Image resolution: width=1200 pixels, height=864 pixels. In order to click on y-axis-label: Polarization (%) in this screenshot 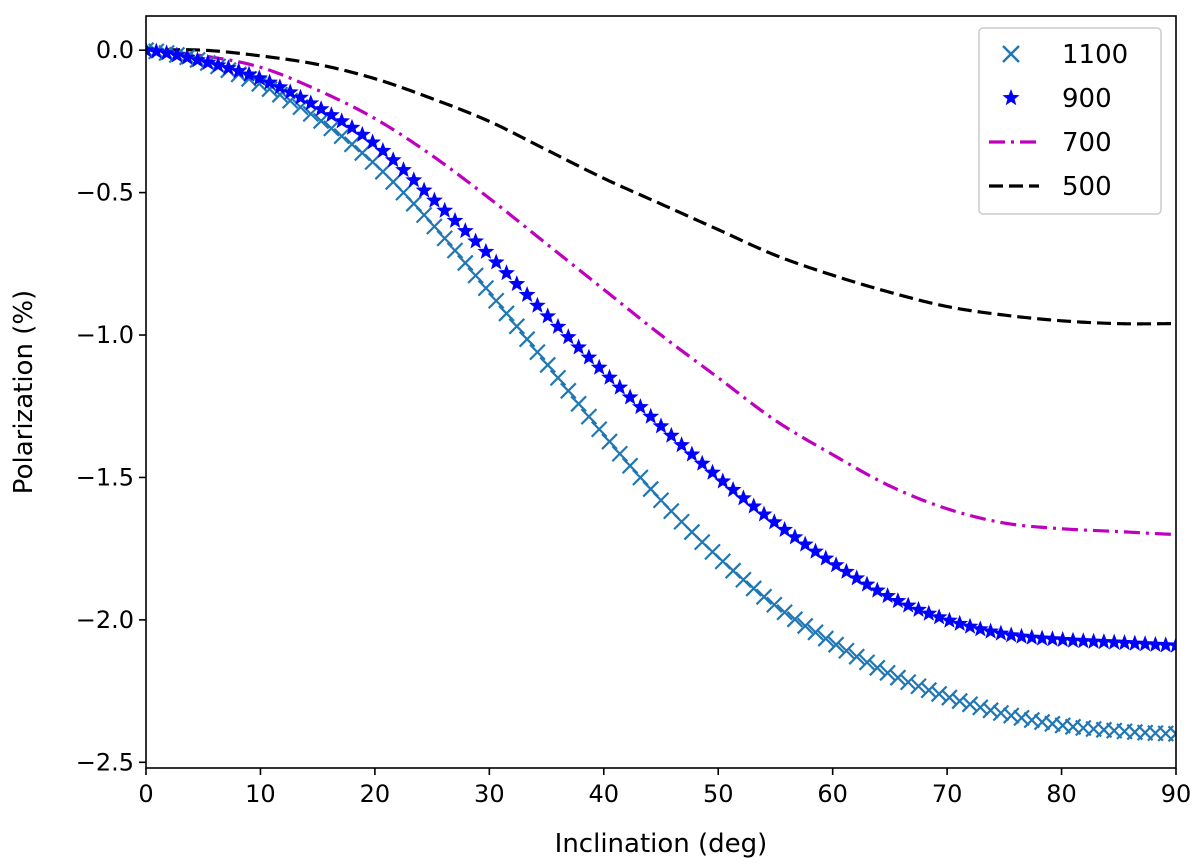, I will do `click(24, 392)`.